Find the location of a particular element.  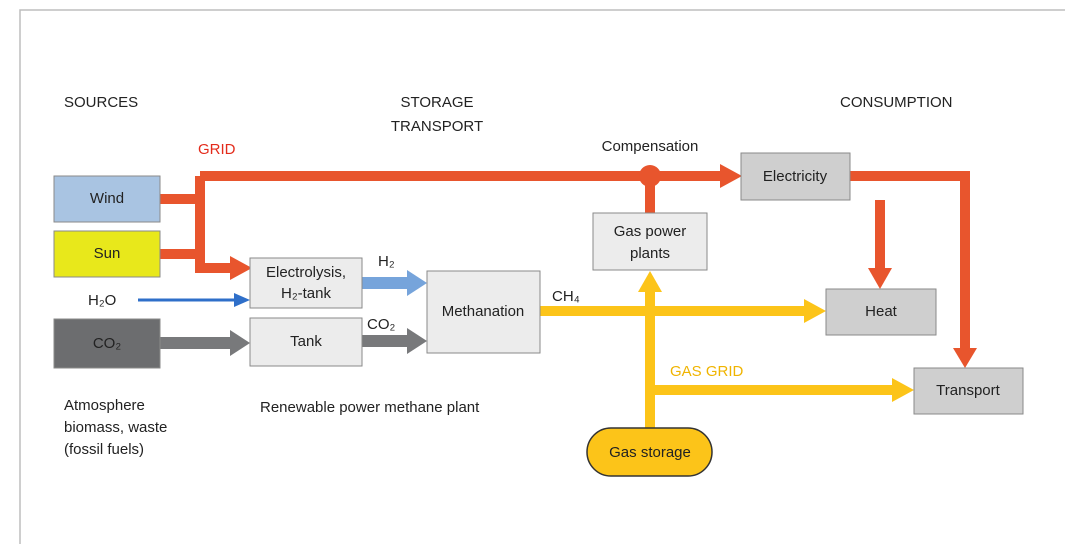

node-label: Gas storage is located at coordinates (650, 452).